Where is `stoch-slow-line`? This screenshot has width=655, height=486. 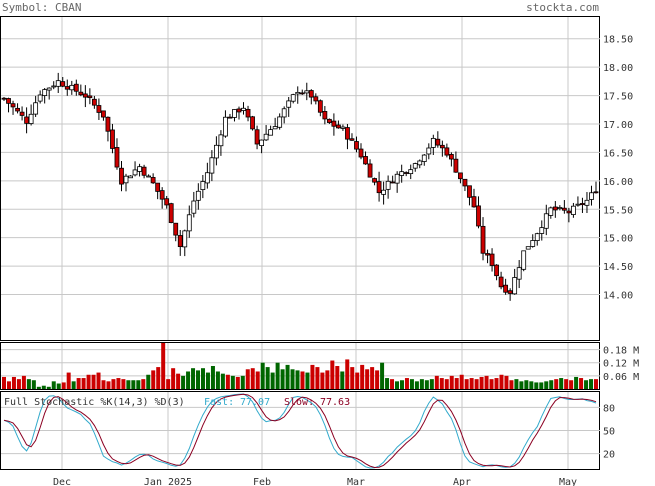
stoch-slow-line is located at coordinates (300, 431).